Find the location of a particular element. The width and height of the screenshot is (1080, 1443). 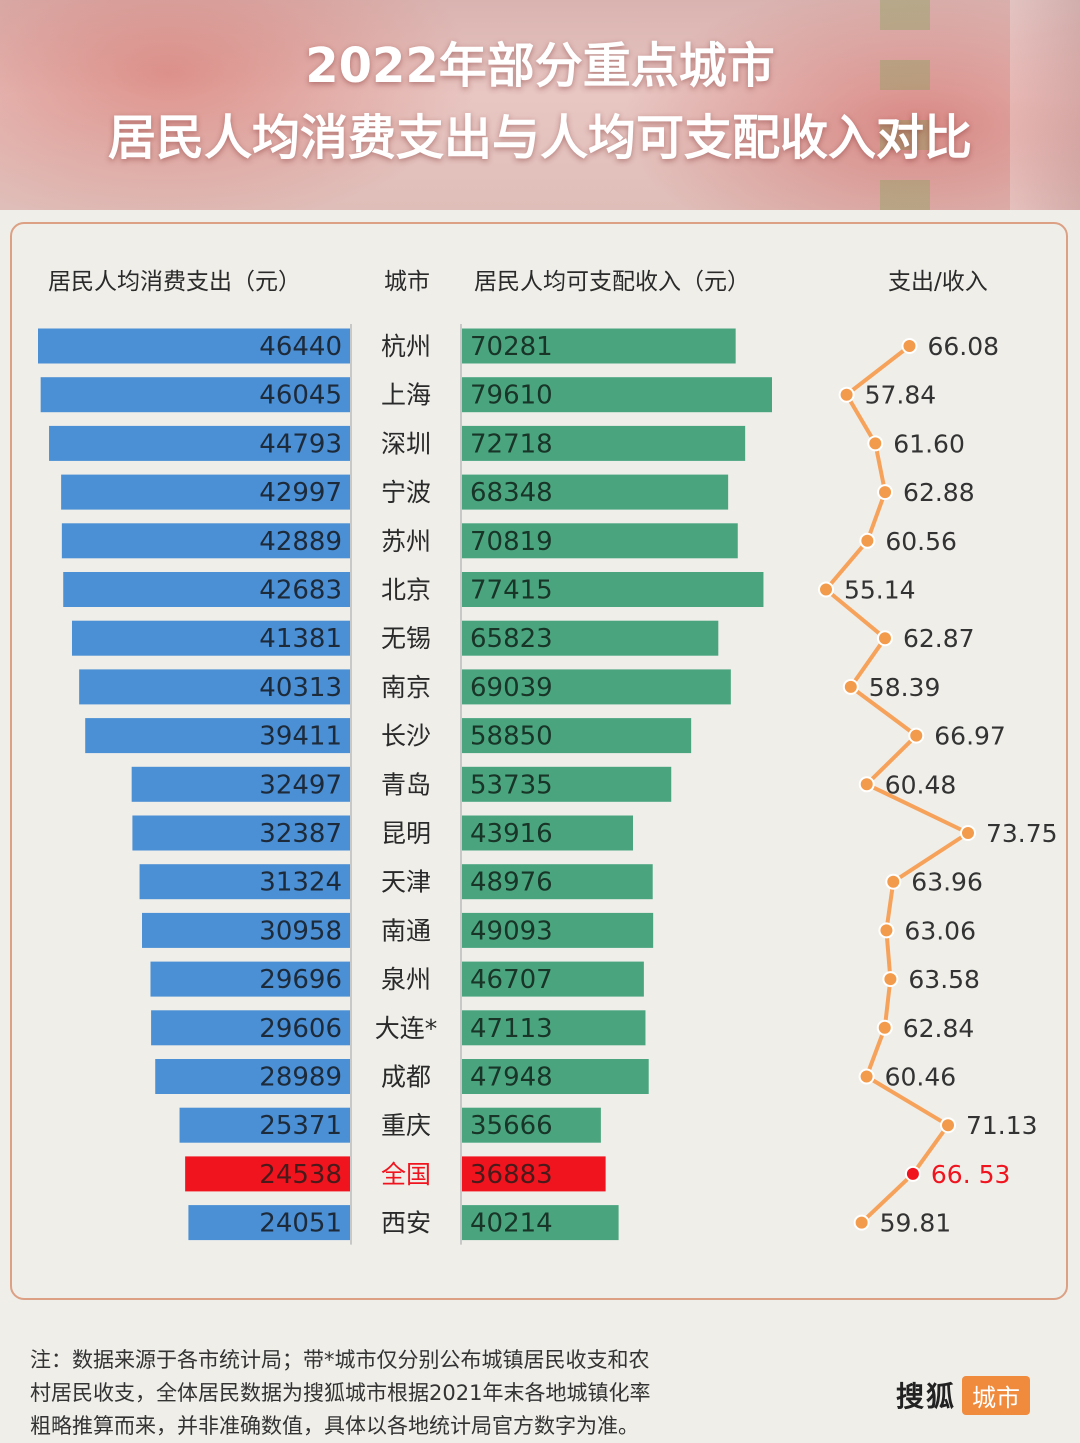

brand-tag: 城市 is located at coordinates (996, 1395).